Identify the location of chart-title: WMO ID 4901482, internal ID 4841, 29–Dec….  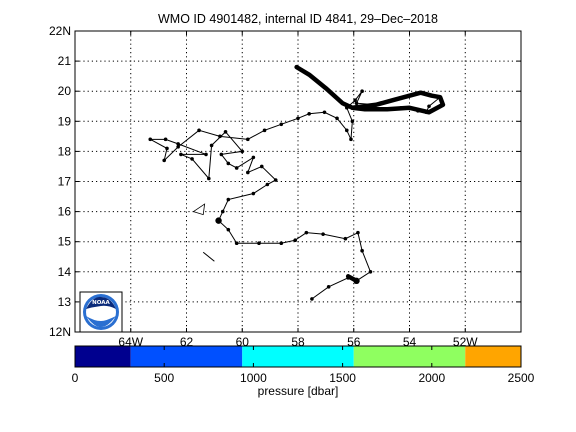
(298, 19).